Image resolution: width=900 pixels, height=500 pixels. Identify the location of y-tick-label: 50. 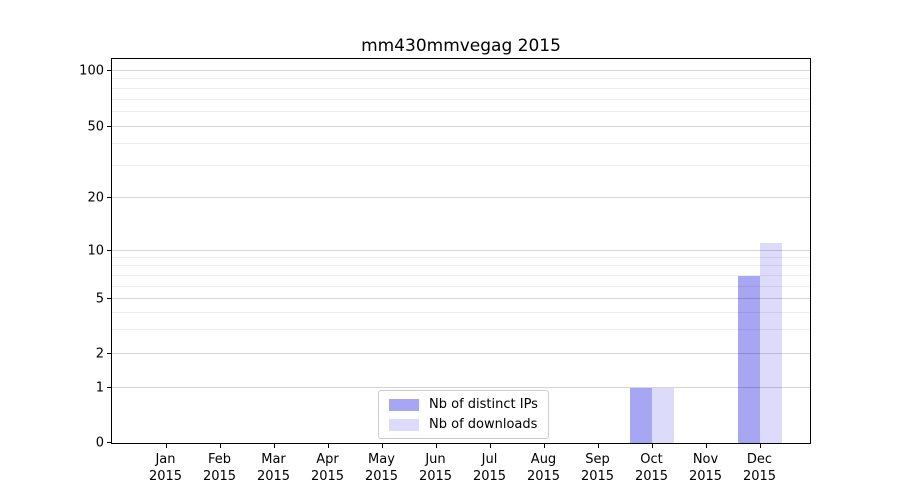
(95, 127).